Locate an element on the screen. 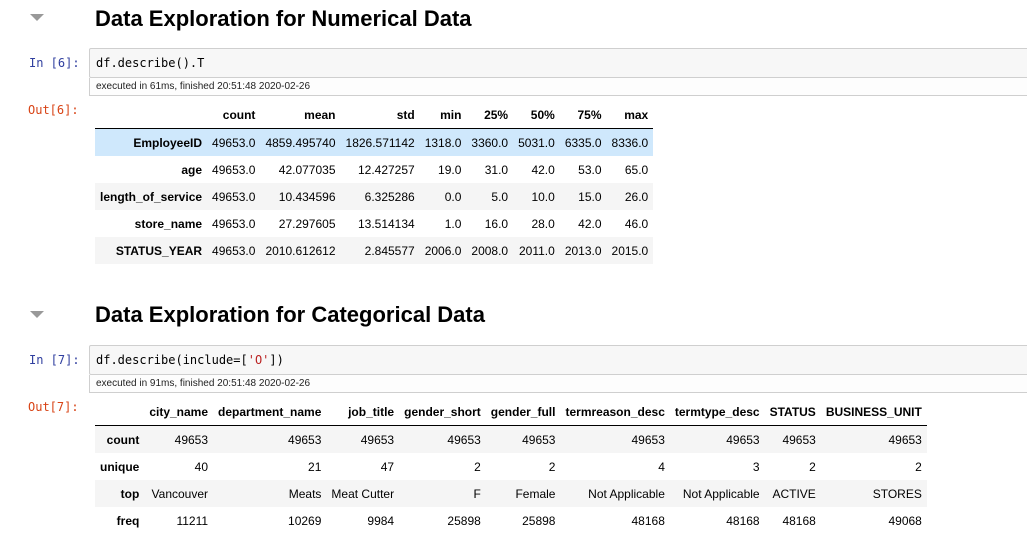  table-cell: 10.434596 is located at coordinates (307, 196).